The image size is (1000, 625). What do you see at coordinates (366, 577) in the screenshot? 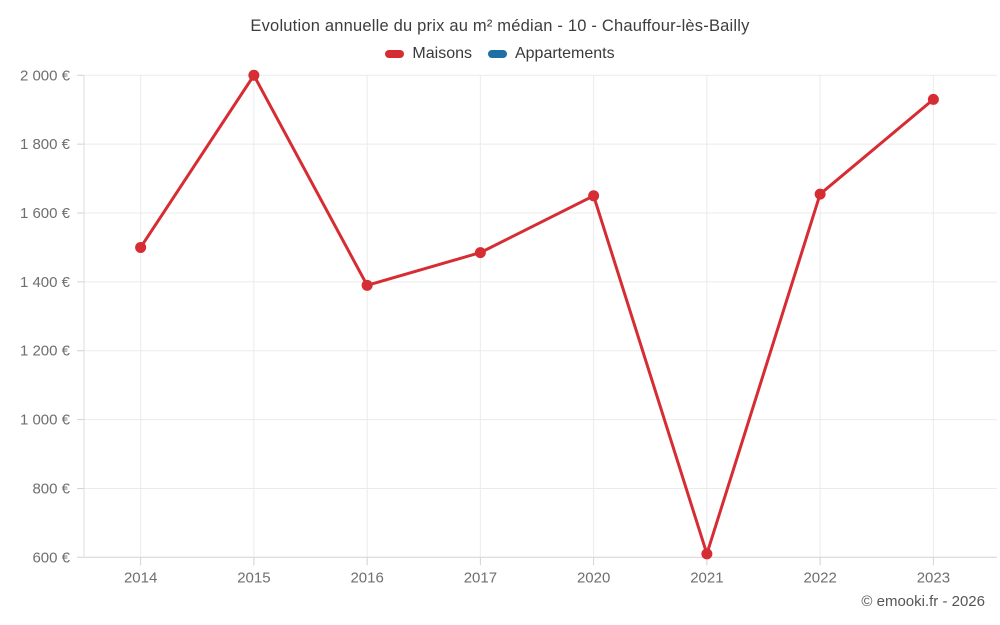
I see `x-tick-label: 2016` at bounding box center [366, 577].